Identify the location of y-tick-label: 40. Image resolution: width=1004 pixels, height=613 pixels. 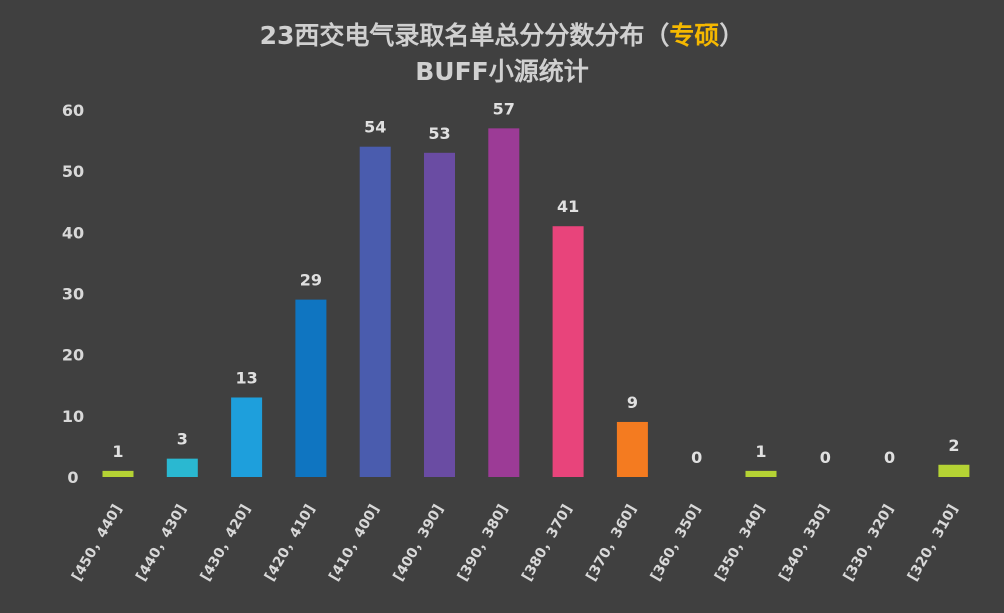
(73, 232).